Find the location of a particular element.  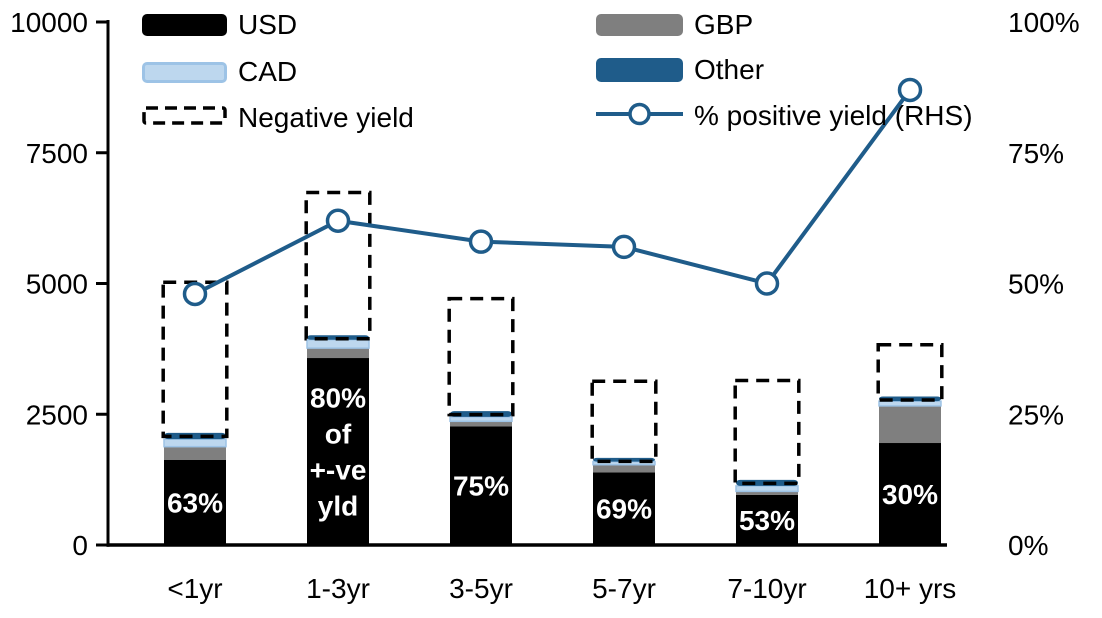

bar-value-label: 69% is located at coordinates (624, 509).